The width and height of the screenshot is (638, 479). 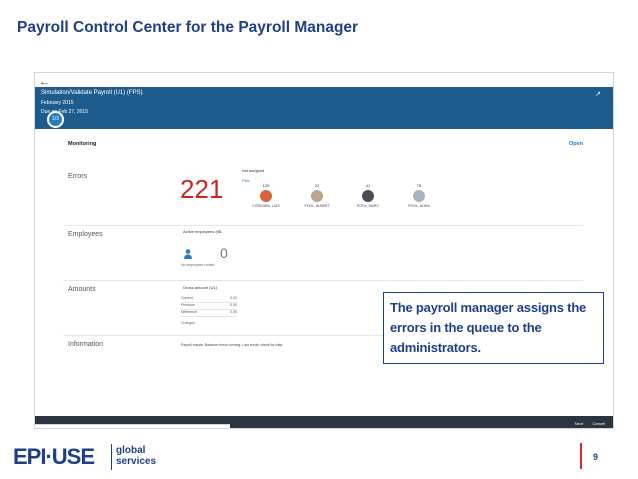 I want to click on open-link: Open, so click(x=575, y=144).